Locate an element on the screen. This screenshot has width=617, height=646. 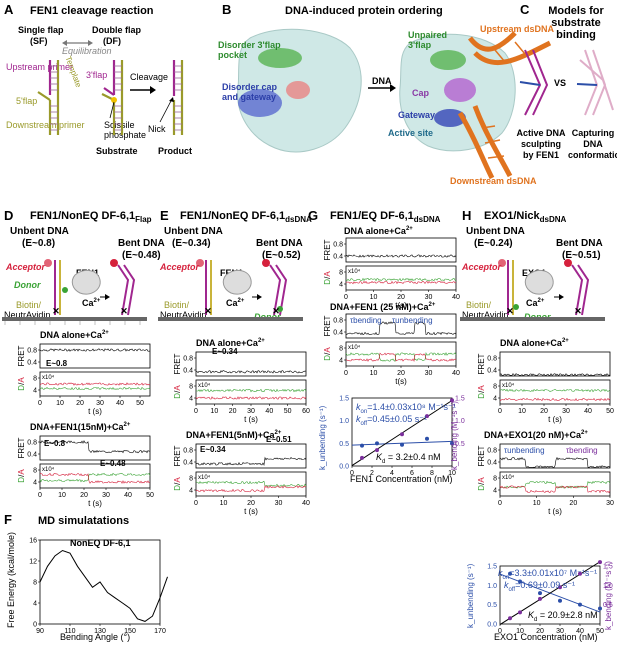
product-label: Product is located at coordinates (175, 151).